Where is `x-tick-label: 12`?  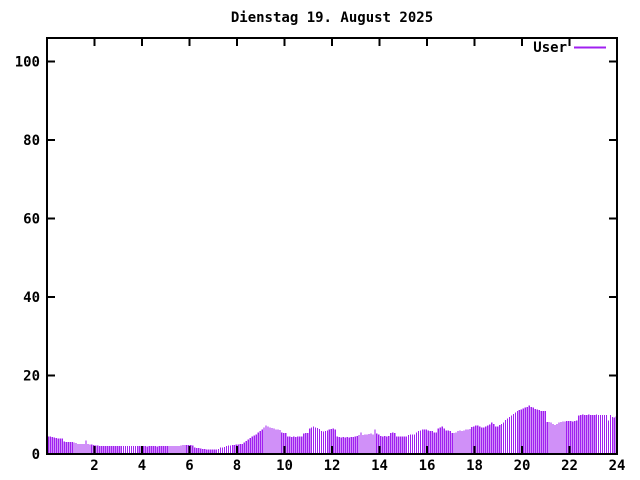
x-tick-label: 12 is located at coordinates (332, 466).